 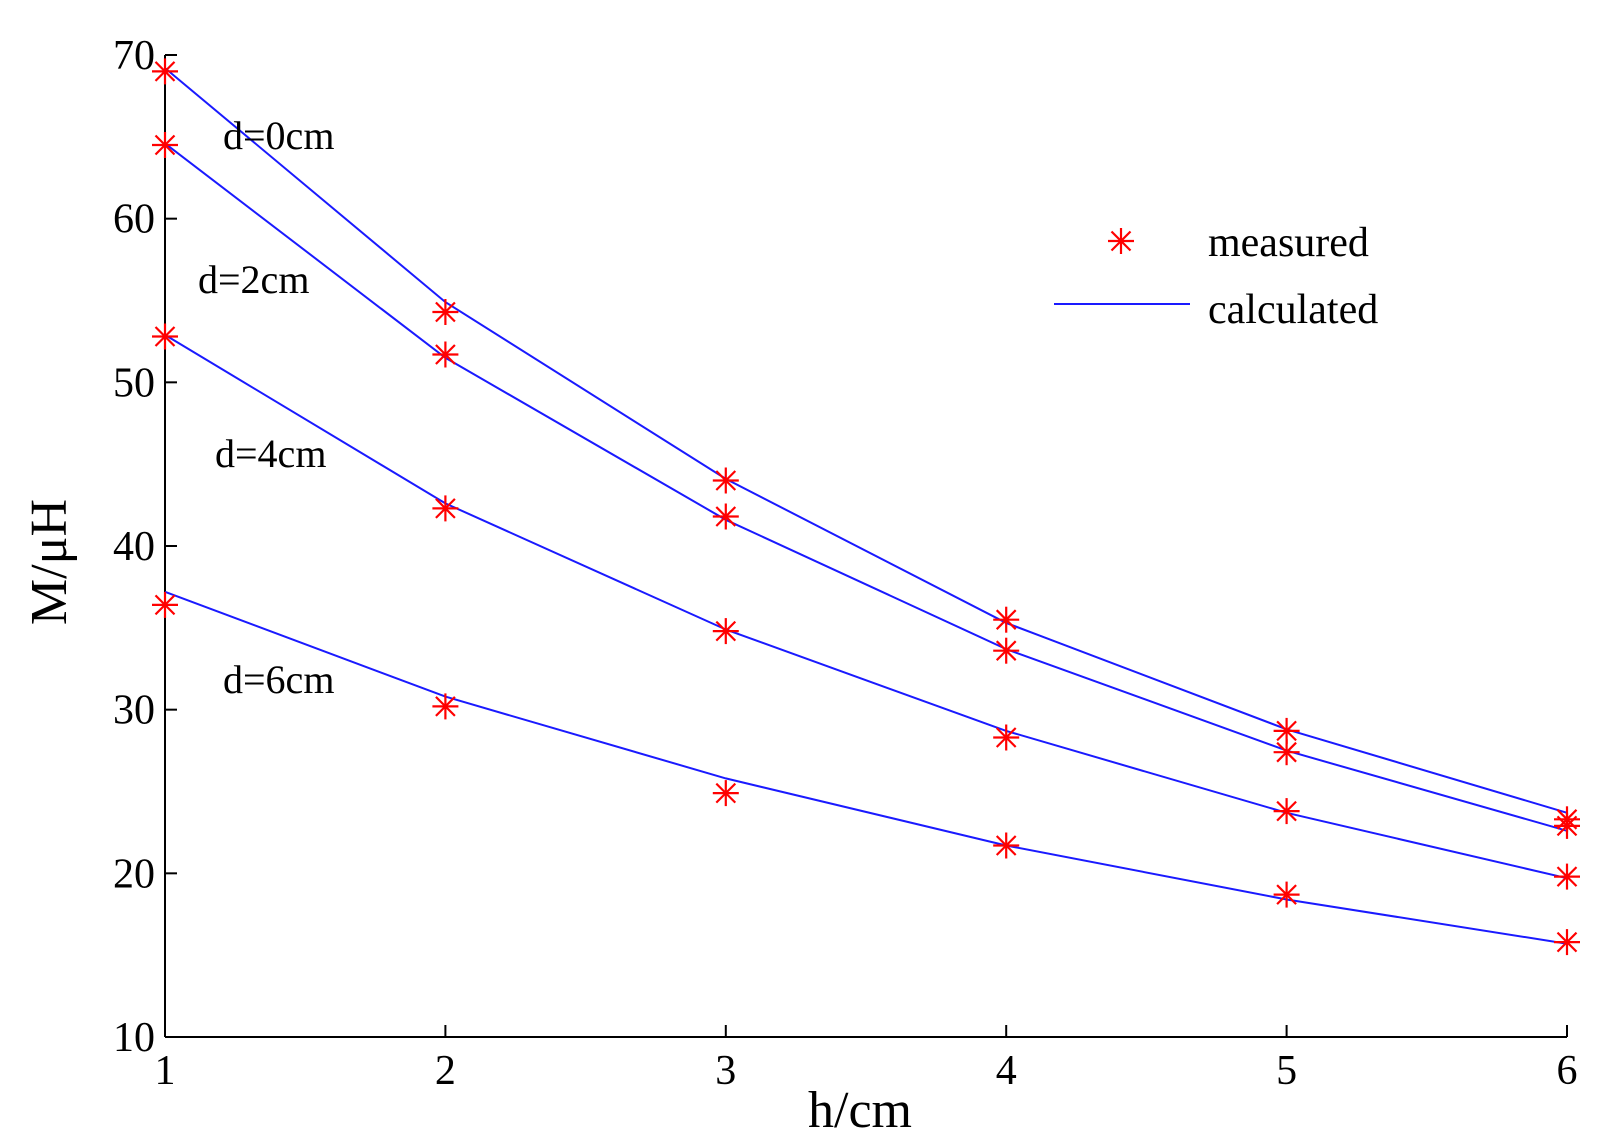 I want to click on series-annotation-d4: d=4cm, so click(x=270, y=453).